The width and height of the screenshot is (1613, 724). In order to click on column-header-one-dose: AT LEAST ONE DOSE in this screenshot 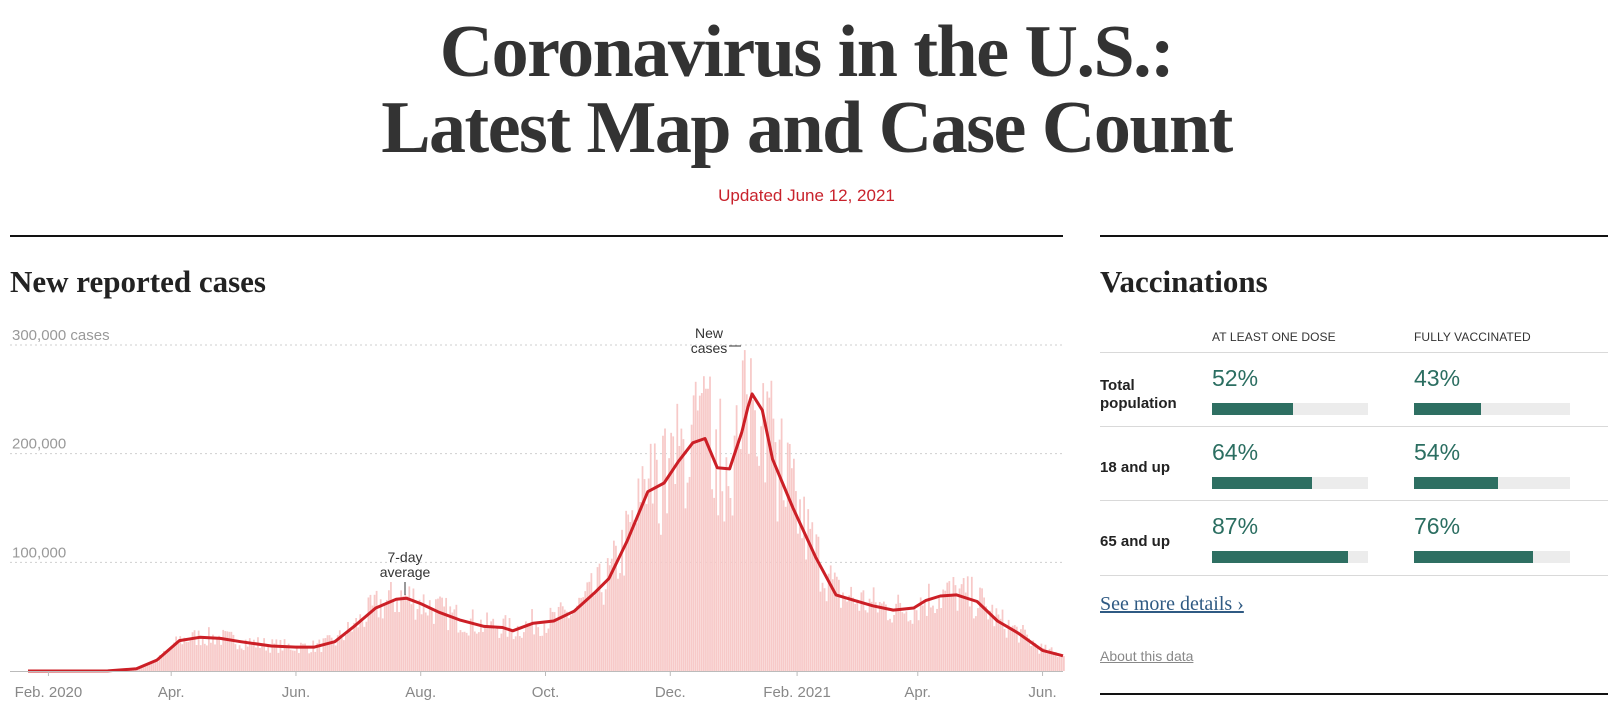, I will do `click(1274, 337)`.